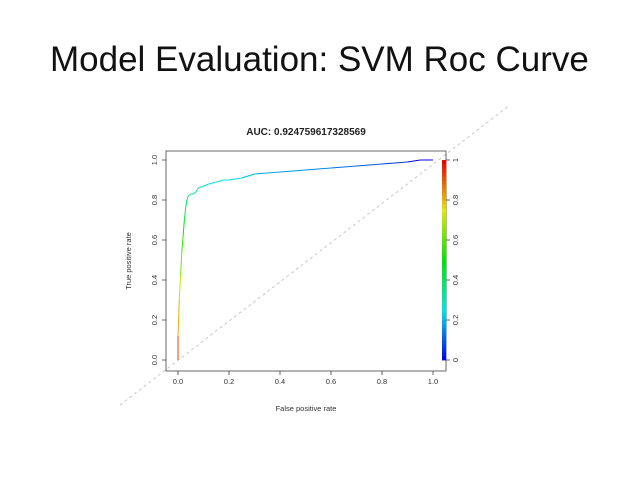 The width and height of the screenshot is (638, 479). Describe the element at coordinates (306, 408) in the screenshot. I see `x-axis-label: False positive rate` at that location.